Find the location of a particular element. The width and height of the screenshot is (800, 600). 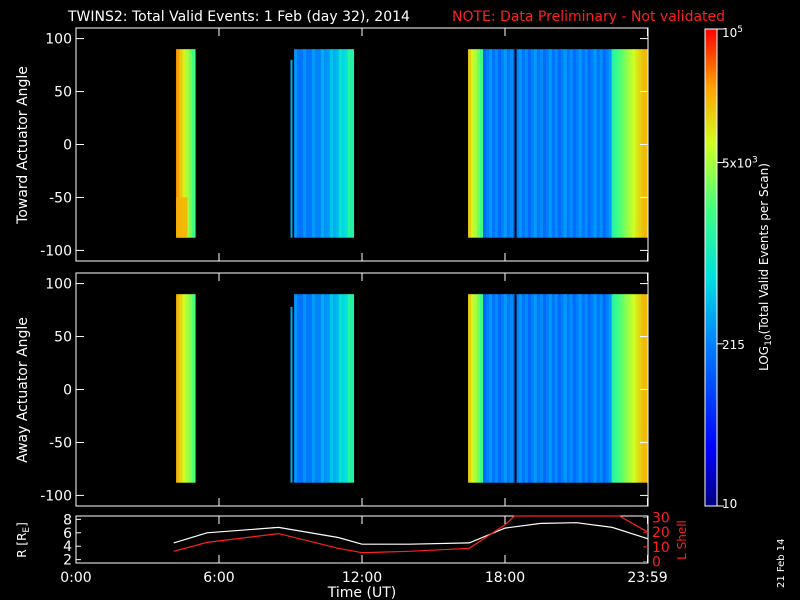

orbit-ytick-label-left: 8 is located at coordinates (67, 520).